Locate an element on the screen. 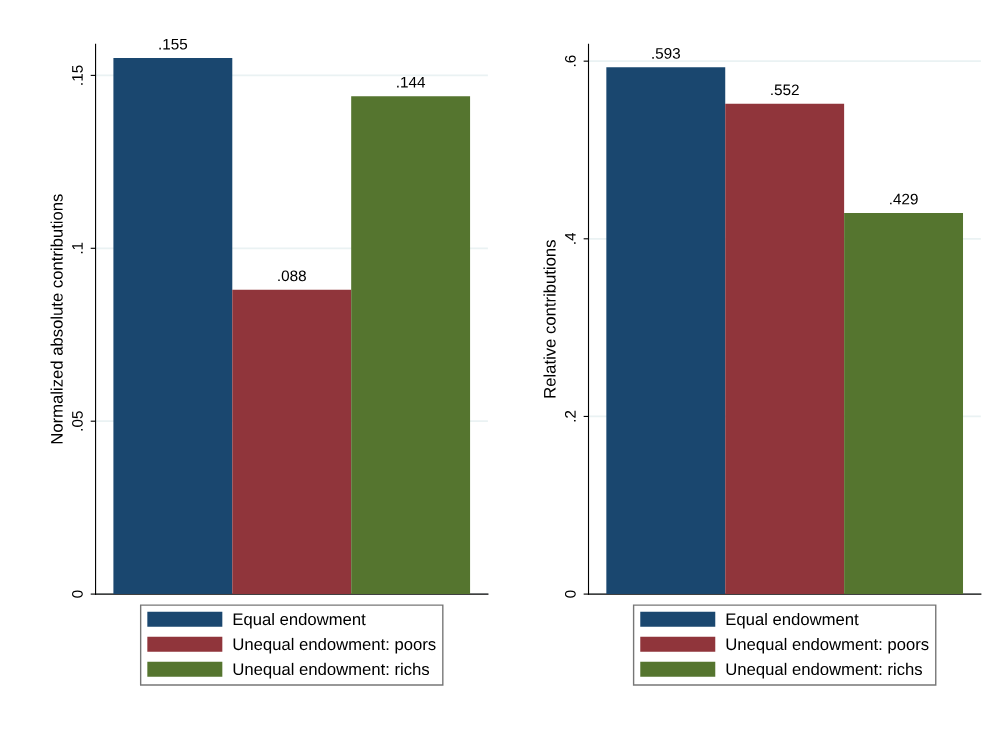 This screenshot has width=1006, height=738. y-tick-label: .05 is located at coordinates (77, 421).